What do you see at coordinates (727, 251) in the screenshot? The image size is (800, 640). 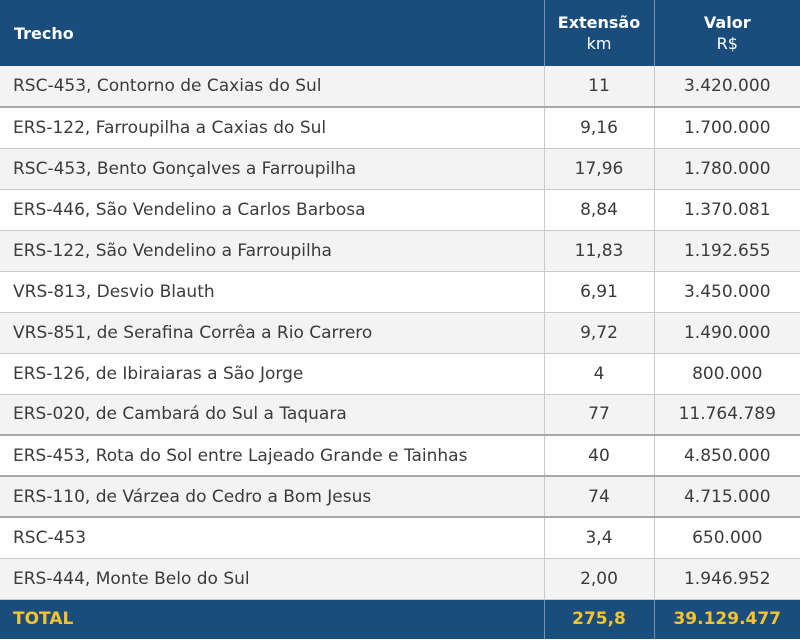 I see `cell-valor: 1.192.655` at bounding box center [727, 251].